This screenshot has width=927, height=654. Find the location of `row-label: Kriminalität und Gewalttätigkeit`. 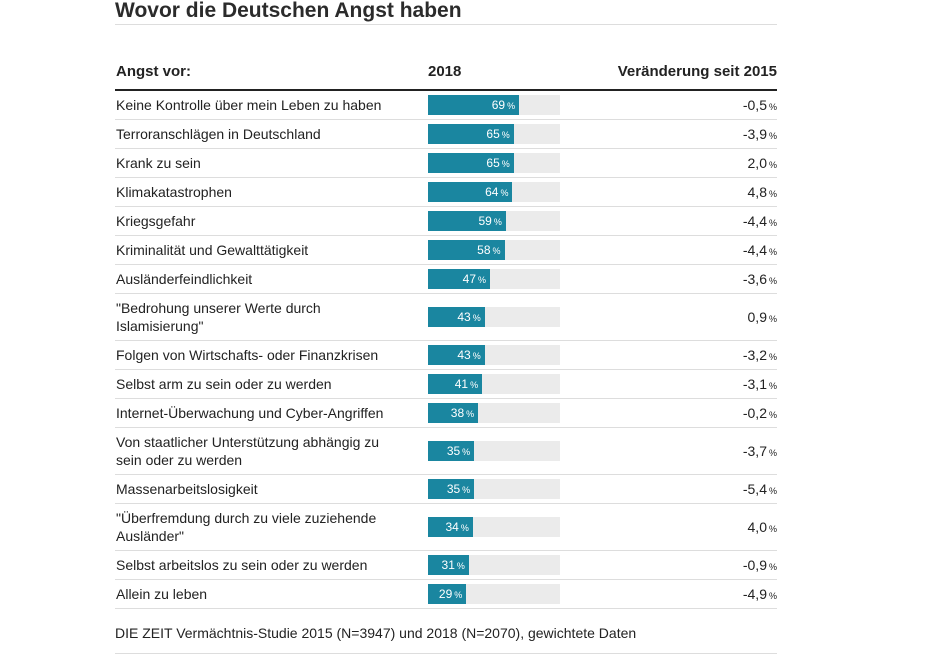

row-label: Kriminalität und Gewalttätigkeit is located at coordinates (212, 250).